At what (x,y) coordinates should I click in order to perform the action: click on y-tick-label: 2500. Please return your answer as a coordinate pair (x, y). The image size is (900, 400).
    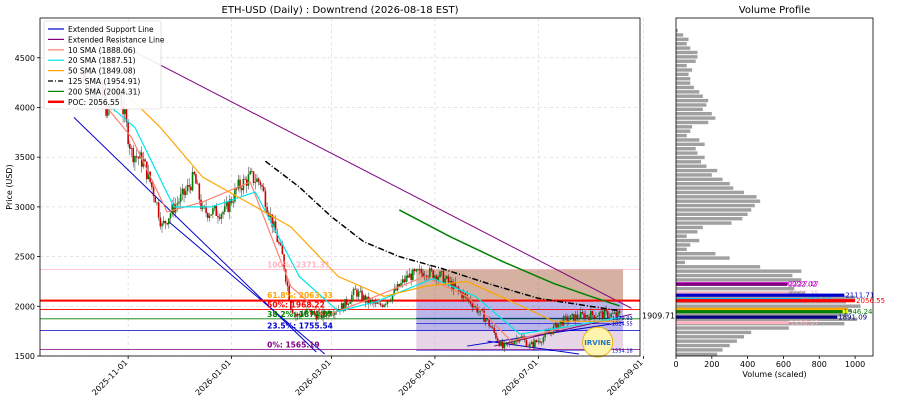
    Looking at the image, I should click on (25, 257).